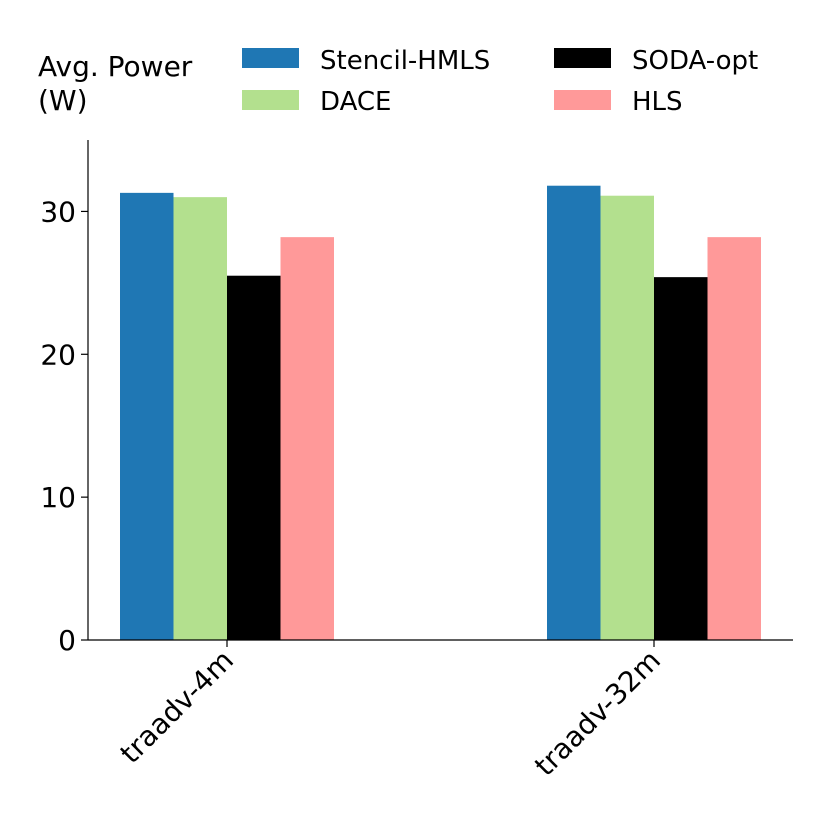 The image size is (830, 830). I want to click on x-tick-label-traadv-4m: traadv-4m, so click(177, 707).